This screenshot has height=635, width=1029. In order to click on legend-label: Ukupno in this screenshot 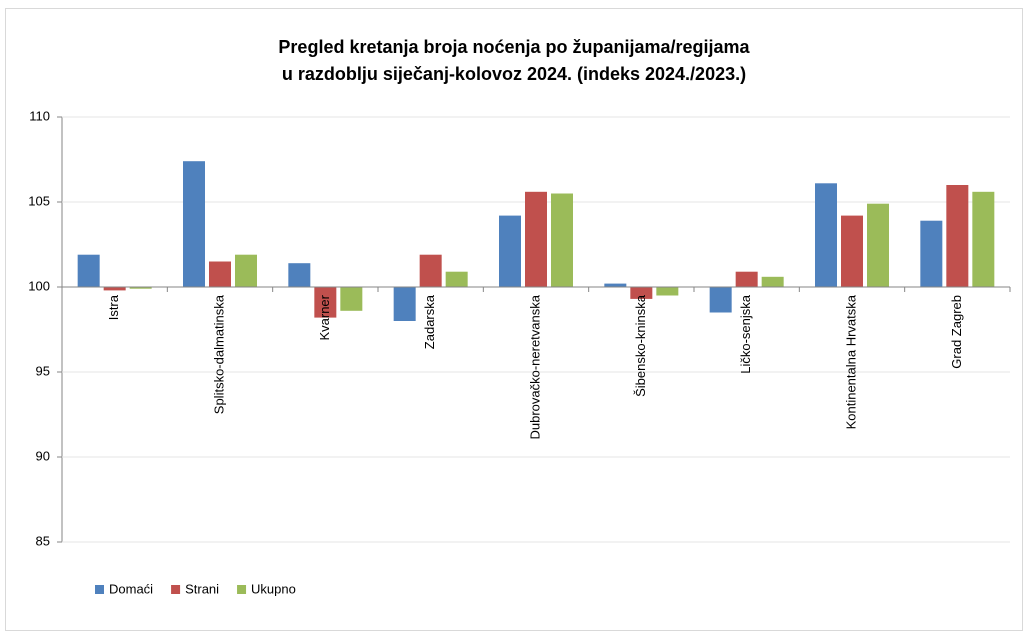, I will do `click(273, 588)`.